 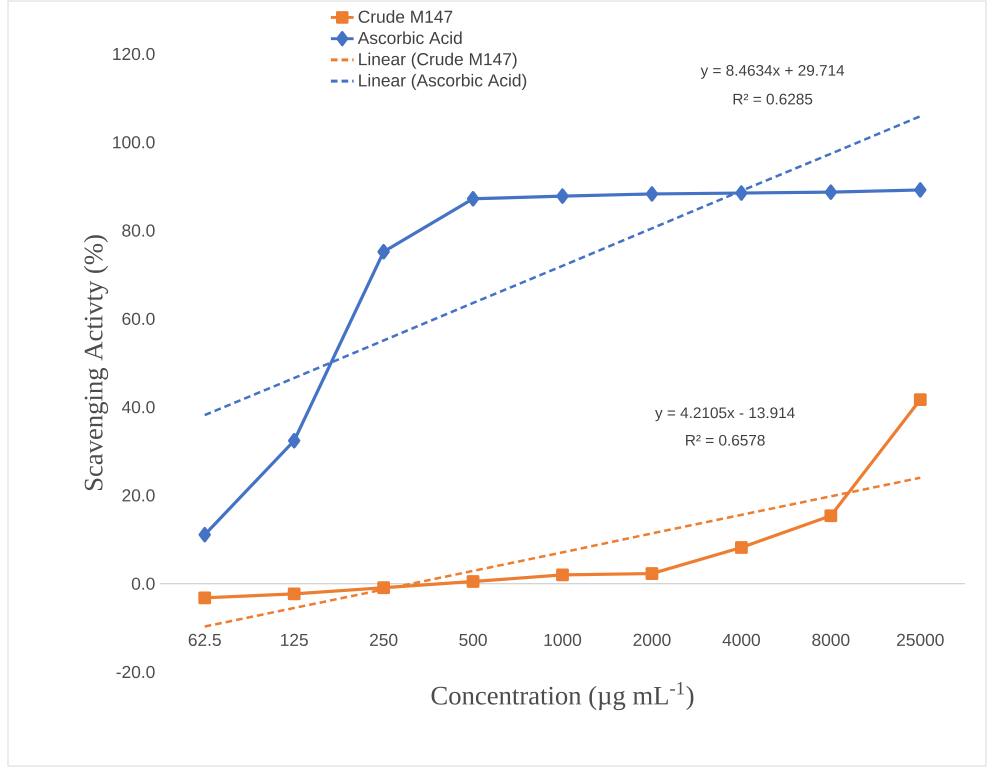 I want to click on legend-label: Crude M147, so click(x=405, y=16).